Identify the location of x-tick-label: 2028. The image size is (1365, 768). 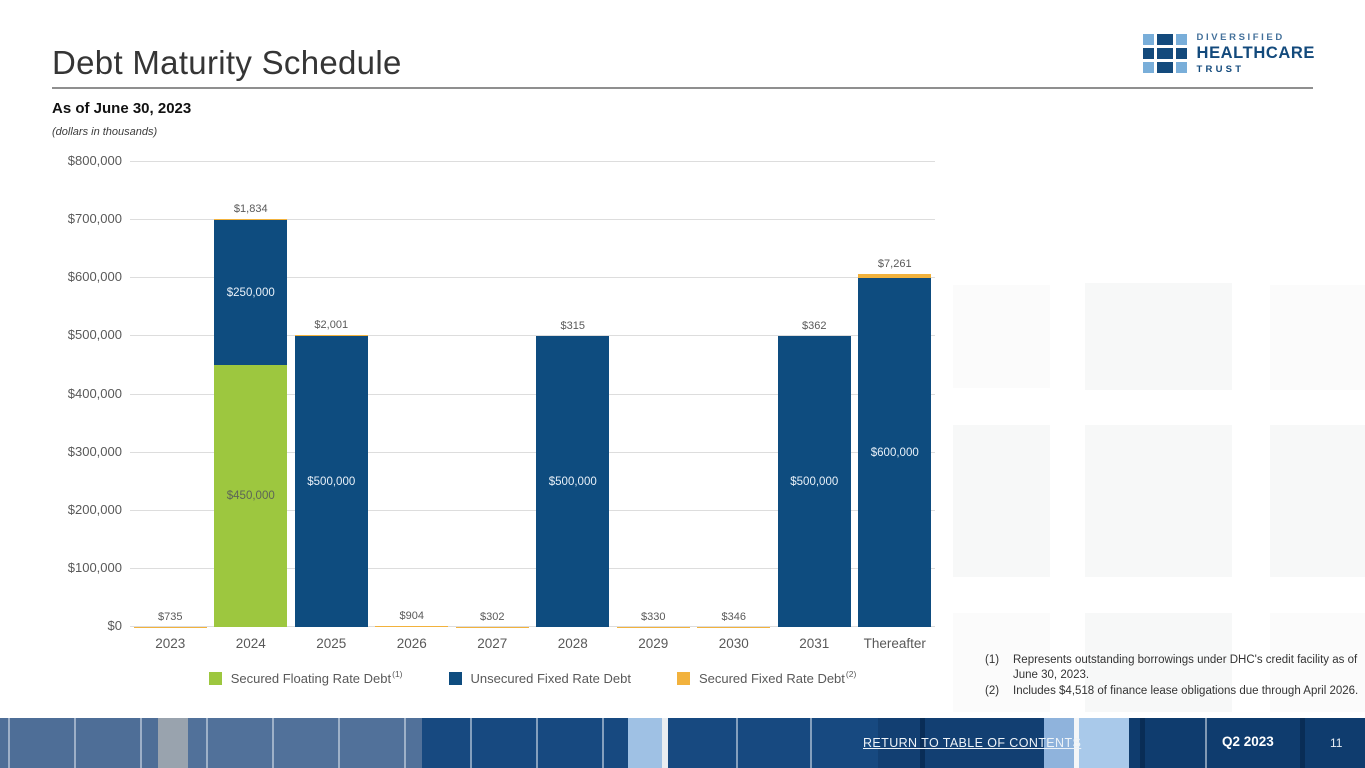
(572, 643).